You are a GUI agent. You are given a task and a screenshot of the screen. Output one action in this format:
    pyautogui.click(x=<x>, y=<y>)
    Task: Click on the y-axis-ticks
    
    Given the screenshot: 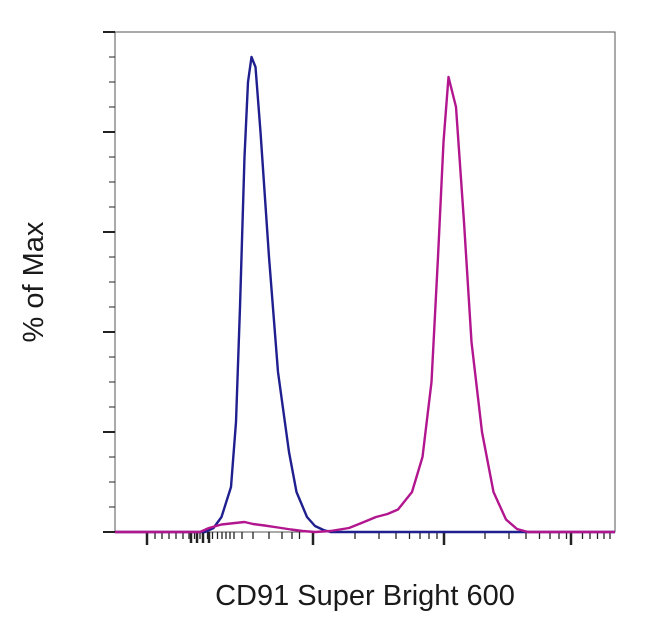 What is the action you would take?
    pyautogui.click(x=109, y=282)
    